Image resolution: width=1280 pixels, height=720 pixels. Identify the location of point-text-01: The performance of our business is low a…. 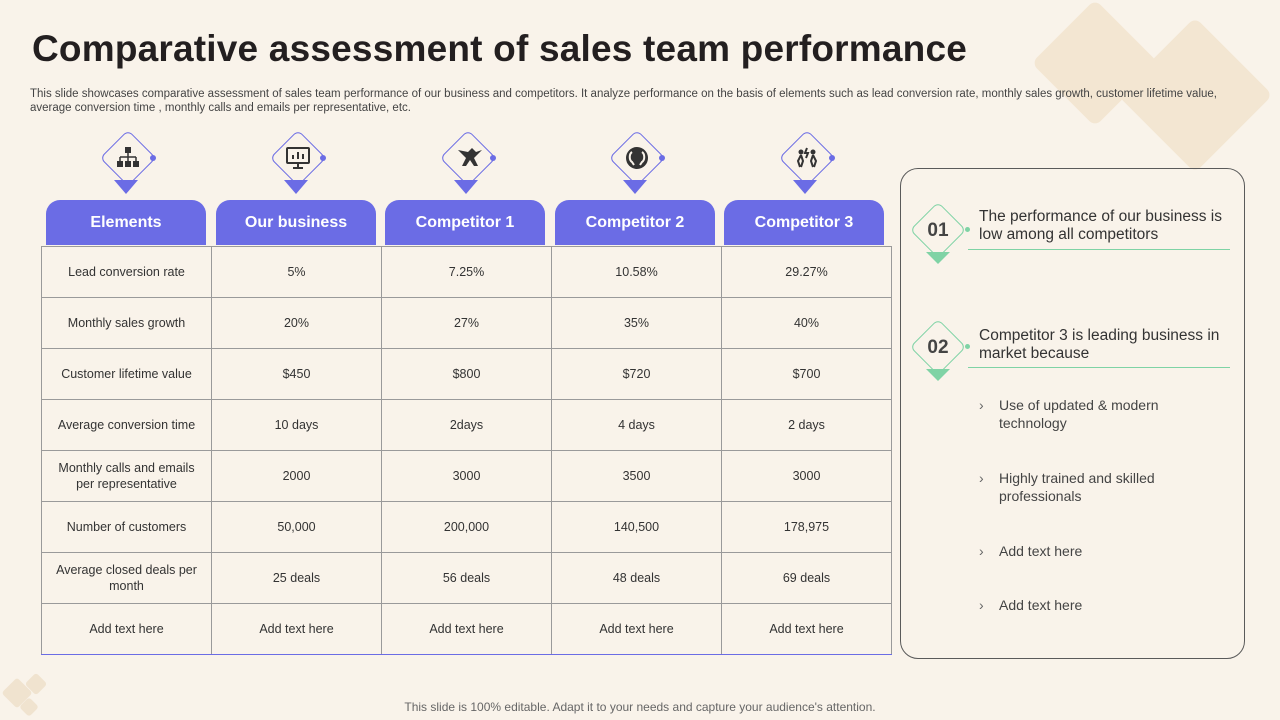
(1100, 225).